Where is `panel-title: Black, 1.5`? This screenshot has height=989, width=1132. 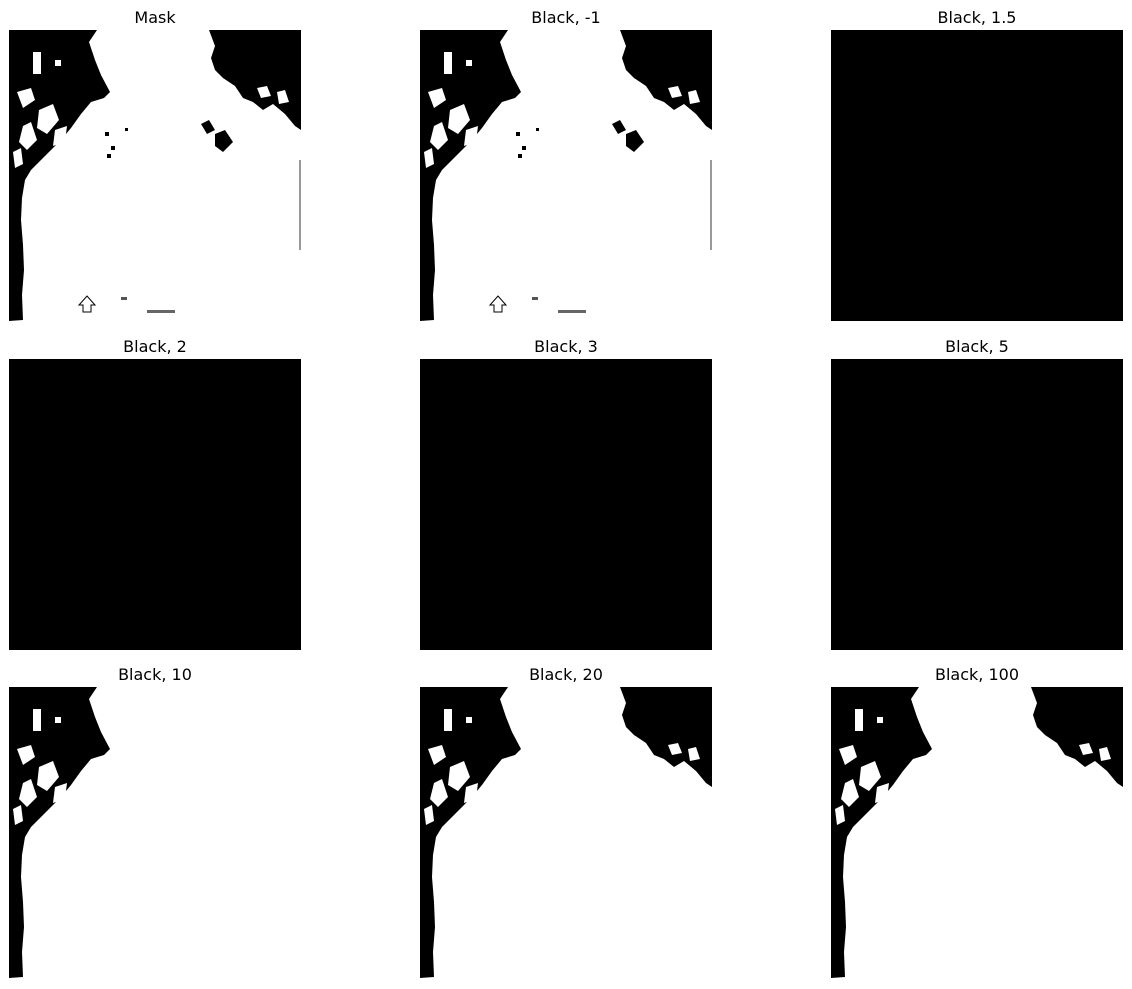 panel-title: Black, 1.5 is located at coordinates (977, 17).